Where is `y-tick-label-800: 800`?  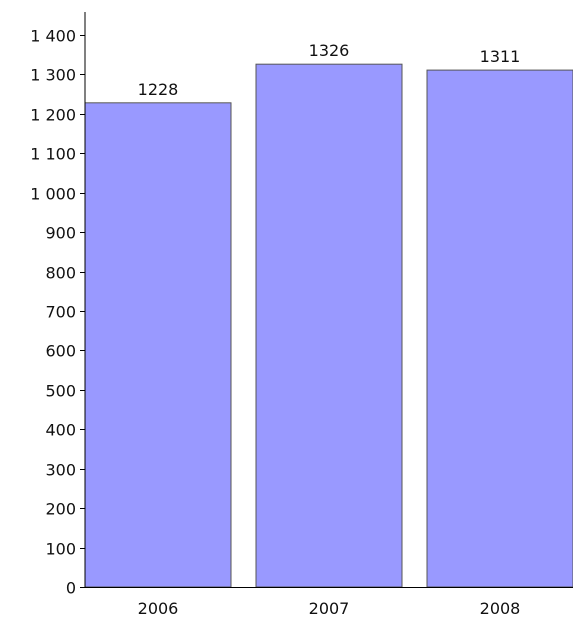 y-tick-label-800: 800 is located at coordinates (60, 273).